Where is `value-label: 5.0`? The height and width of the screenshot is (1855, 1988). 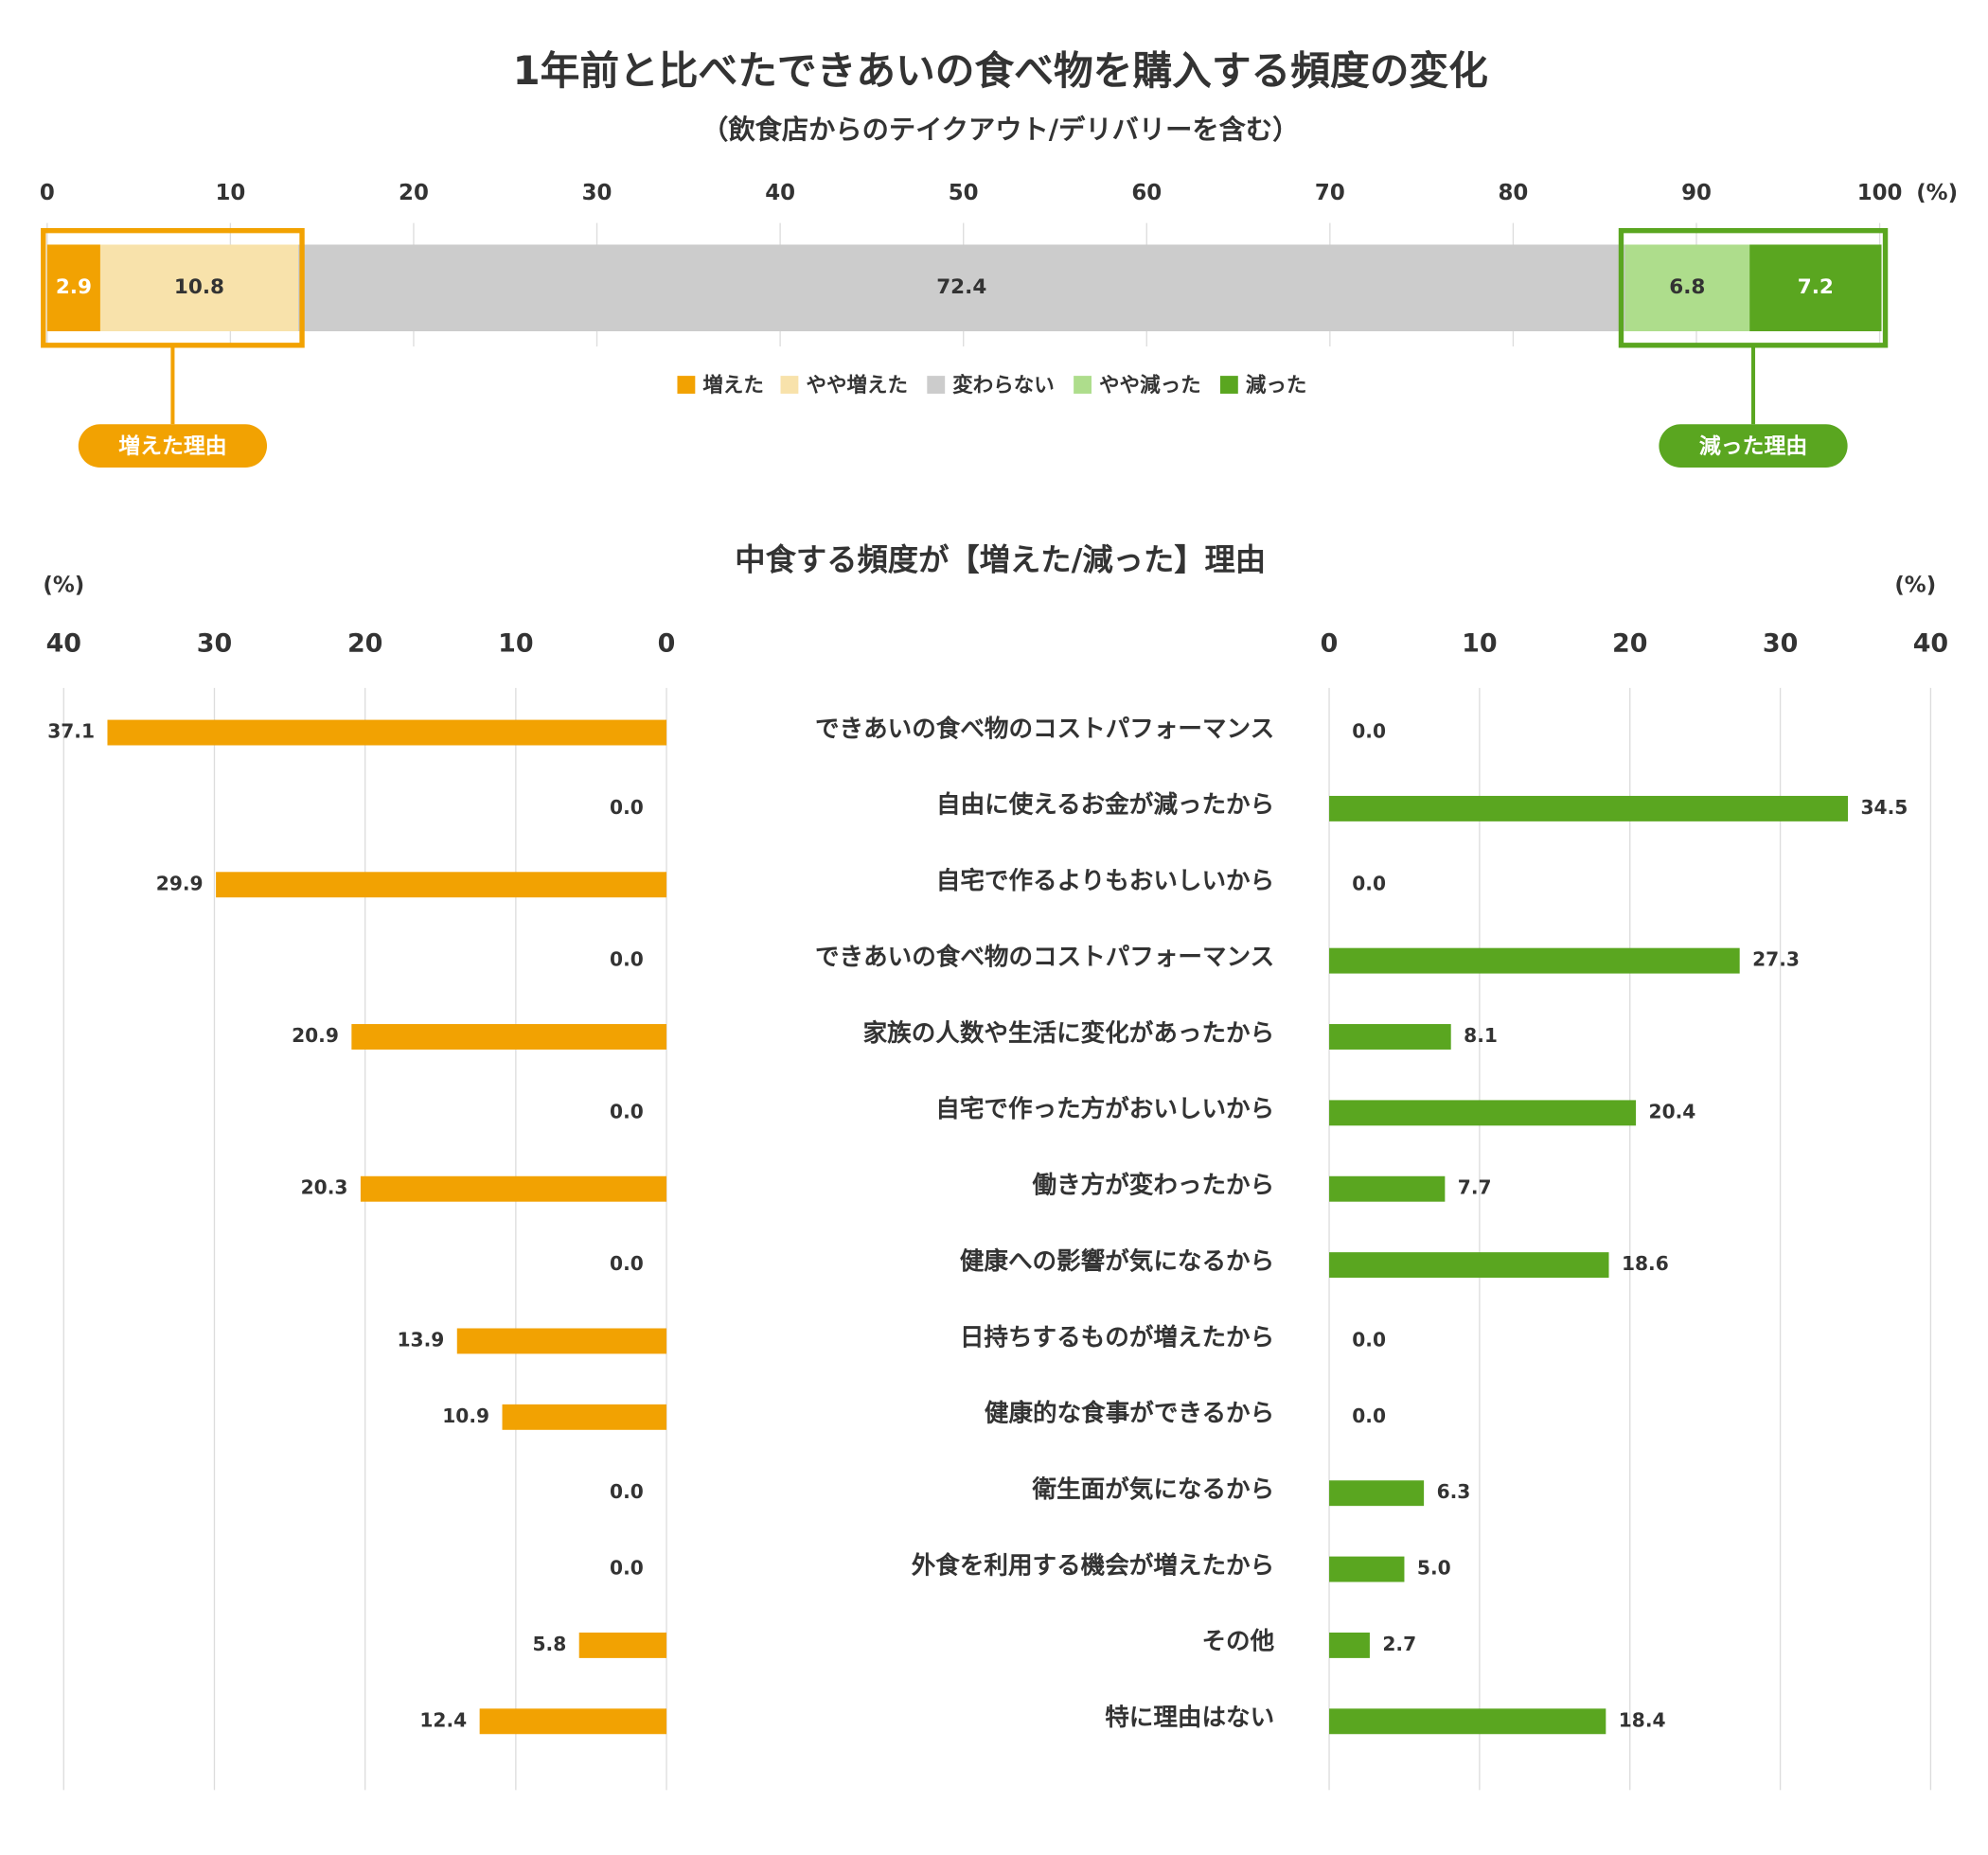
value-label: 5.0 is located at coordinates (1434, 1568).